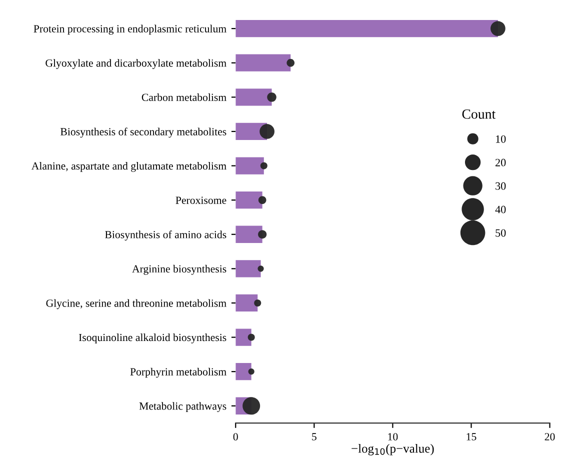 Image resolution: width=561 pixels, height=469 pixels. Describe the element at coordinates (179, 269) in the screenshot. I see `y-tick-label: Arginine biosynthesis` at that location.